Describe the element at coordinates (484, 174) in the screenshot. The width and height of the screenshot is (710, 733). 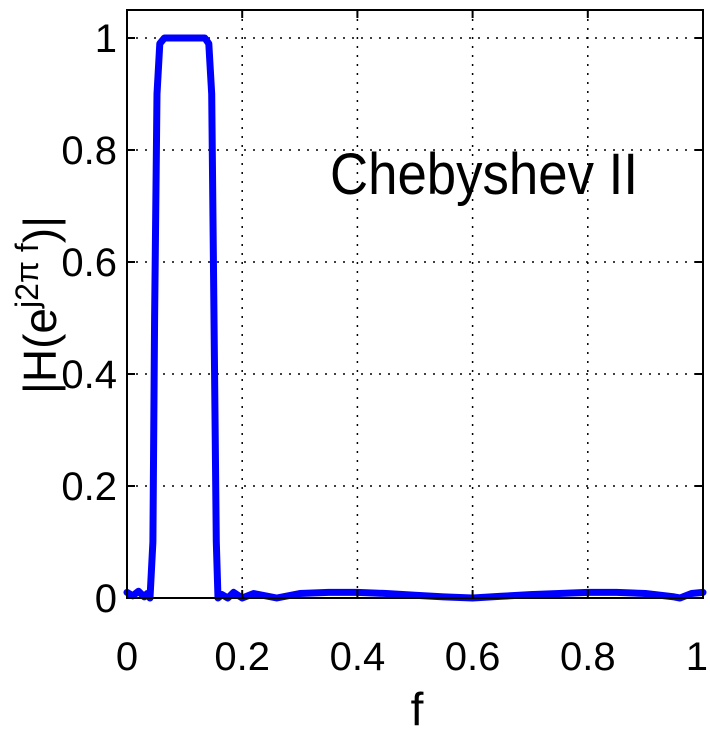
I see `chart-annotation: Chebyshev II` at that location.